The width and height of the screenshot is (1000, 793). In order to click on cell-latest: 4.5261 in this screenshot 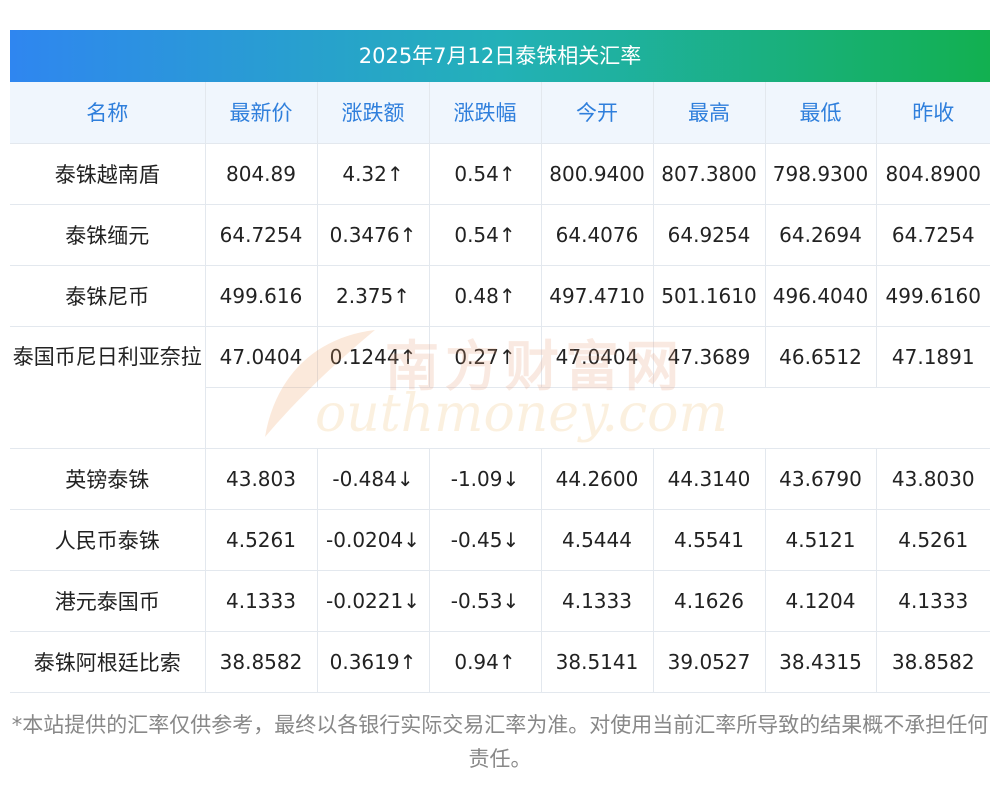, I will do `click(261, 540)`.